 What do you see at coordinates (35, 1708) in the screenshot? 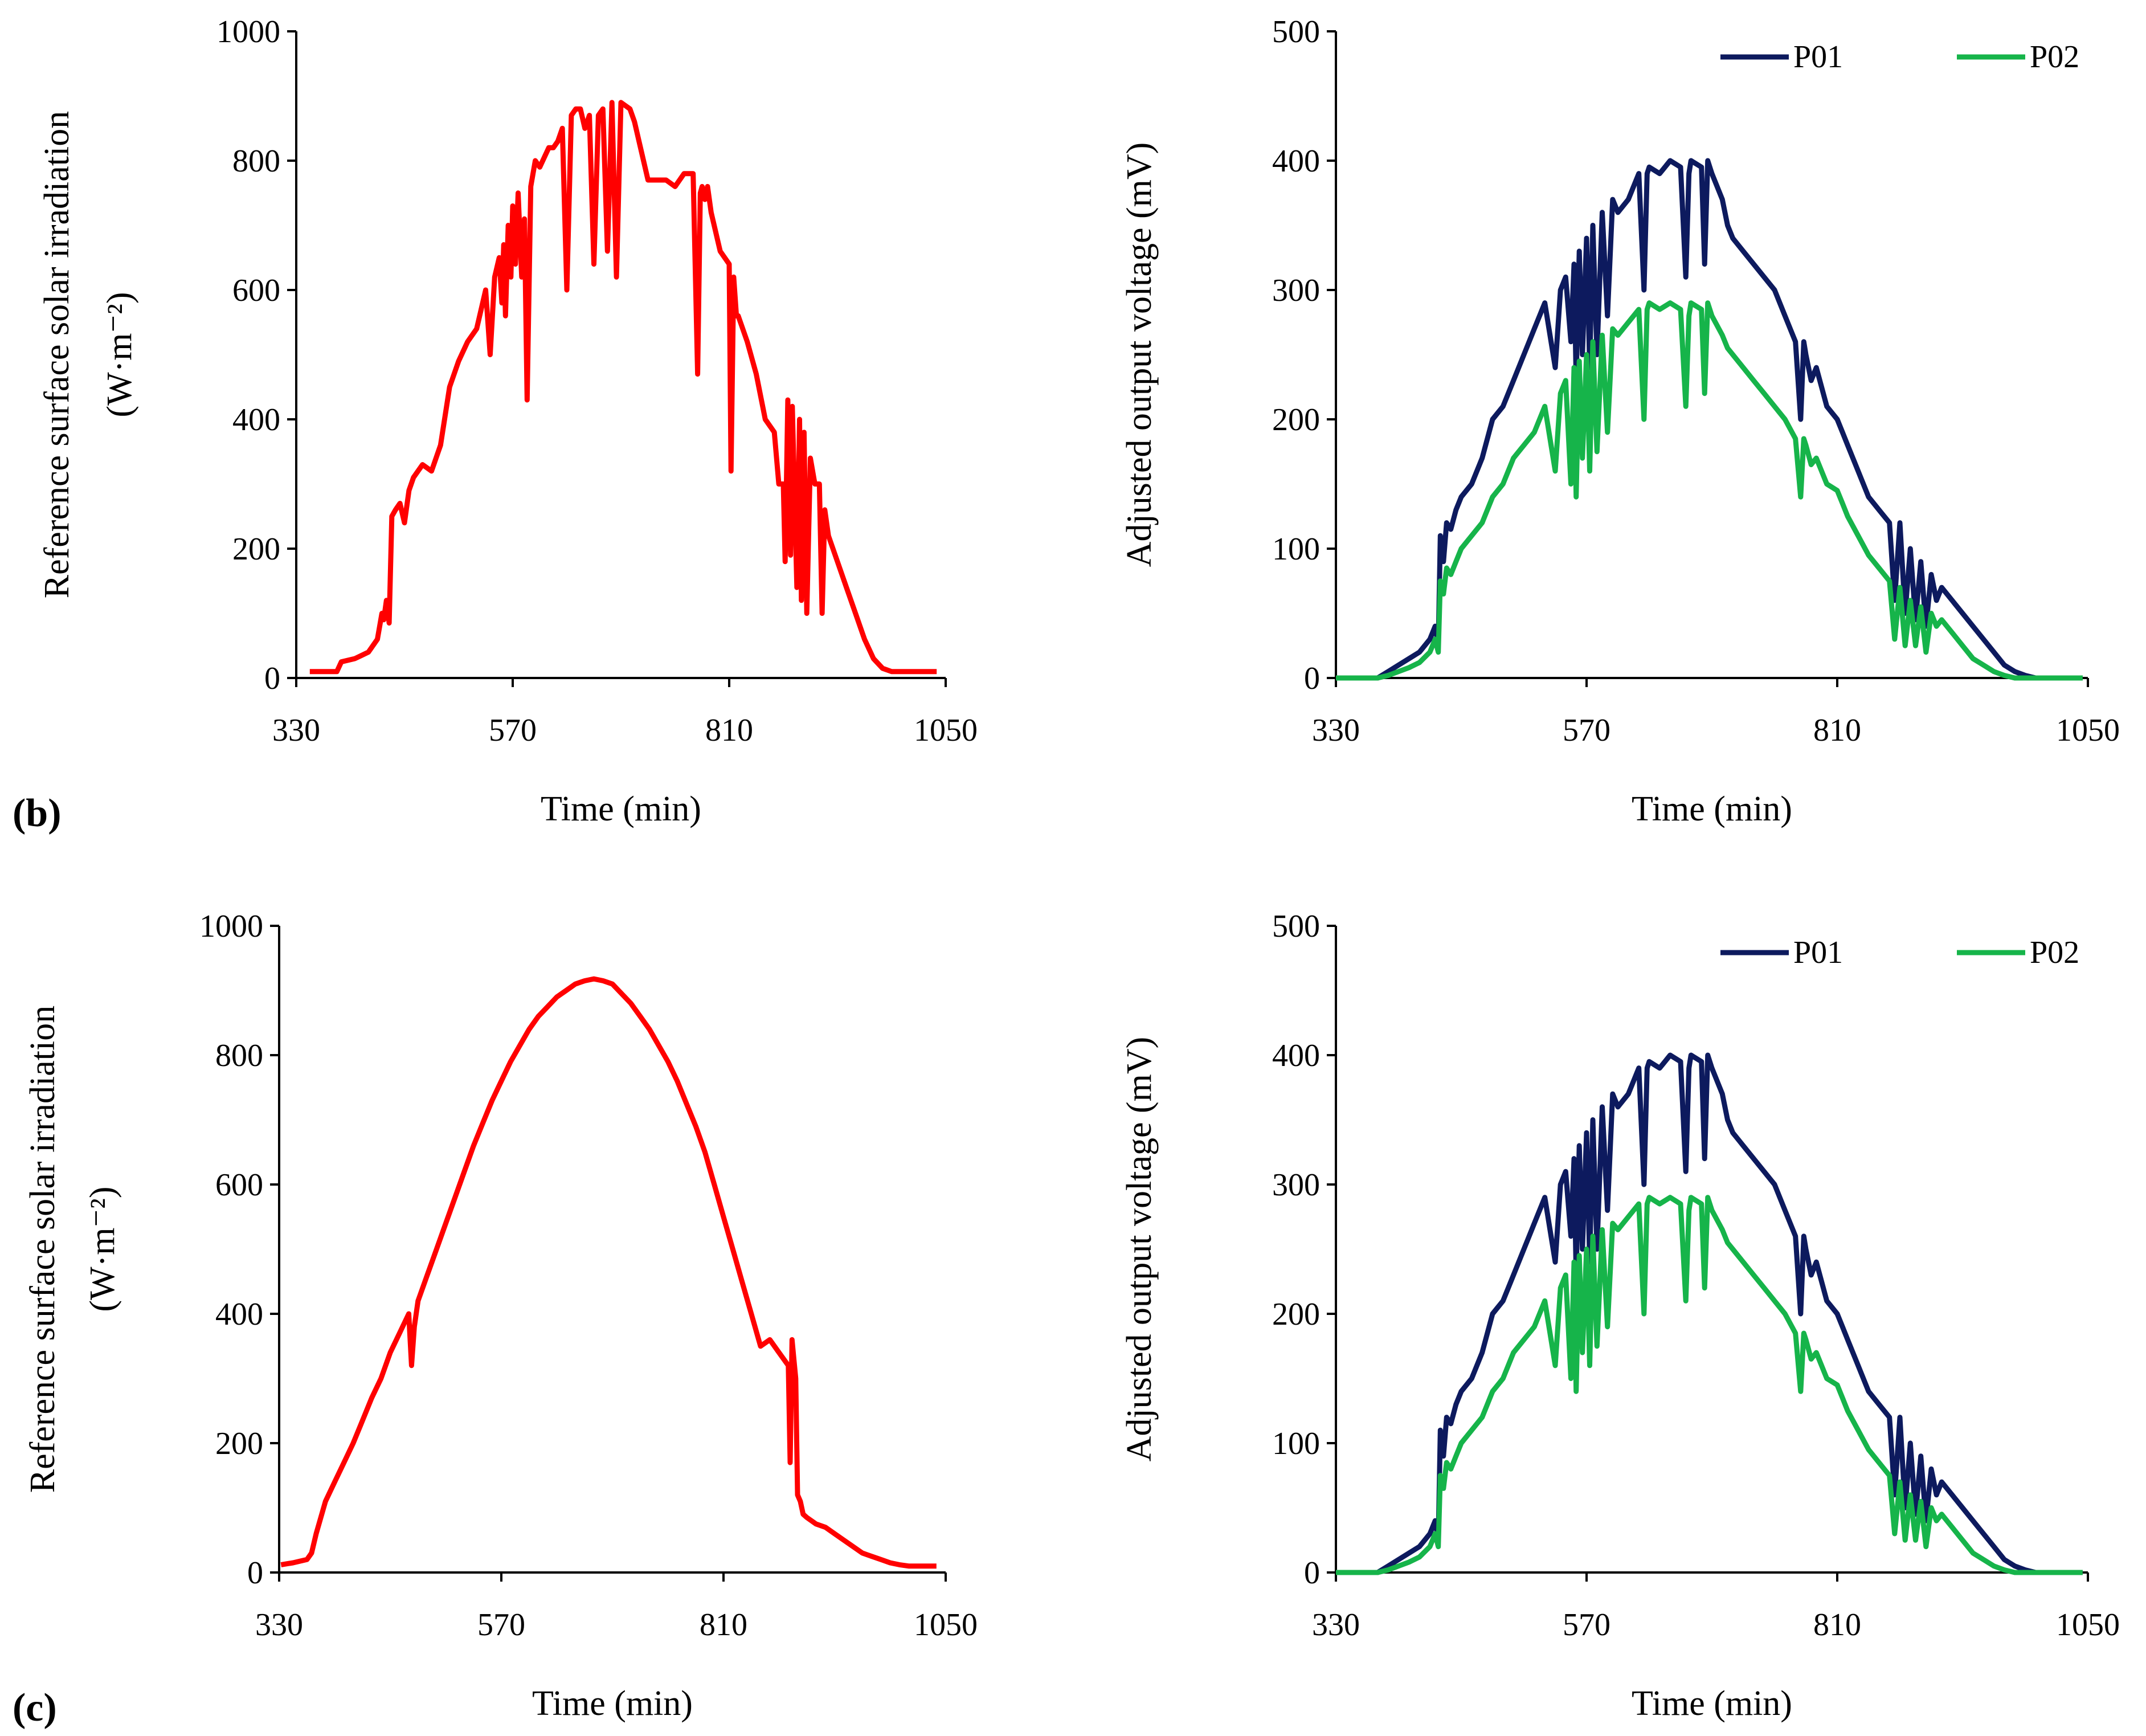
I see `panel-label-c: (c)` at bounding box center [35, 1708].